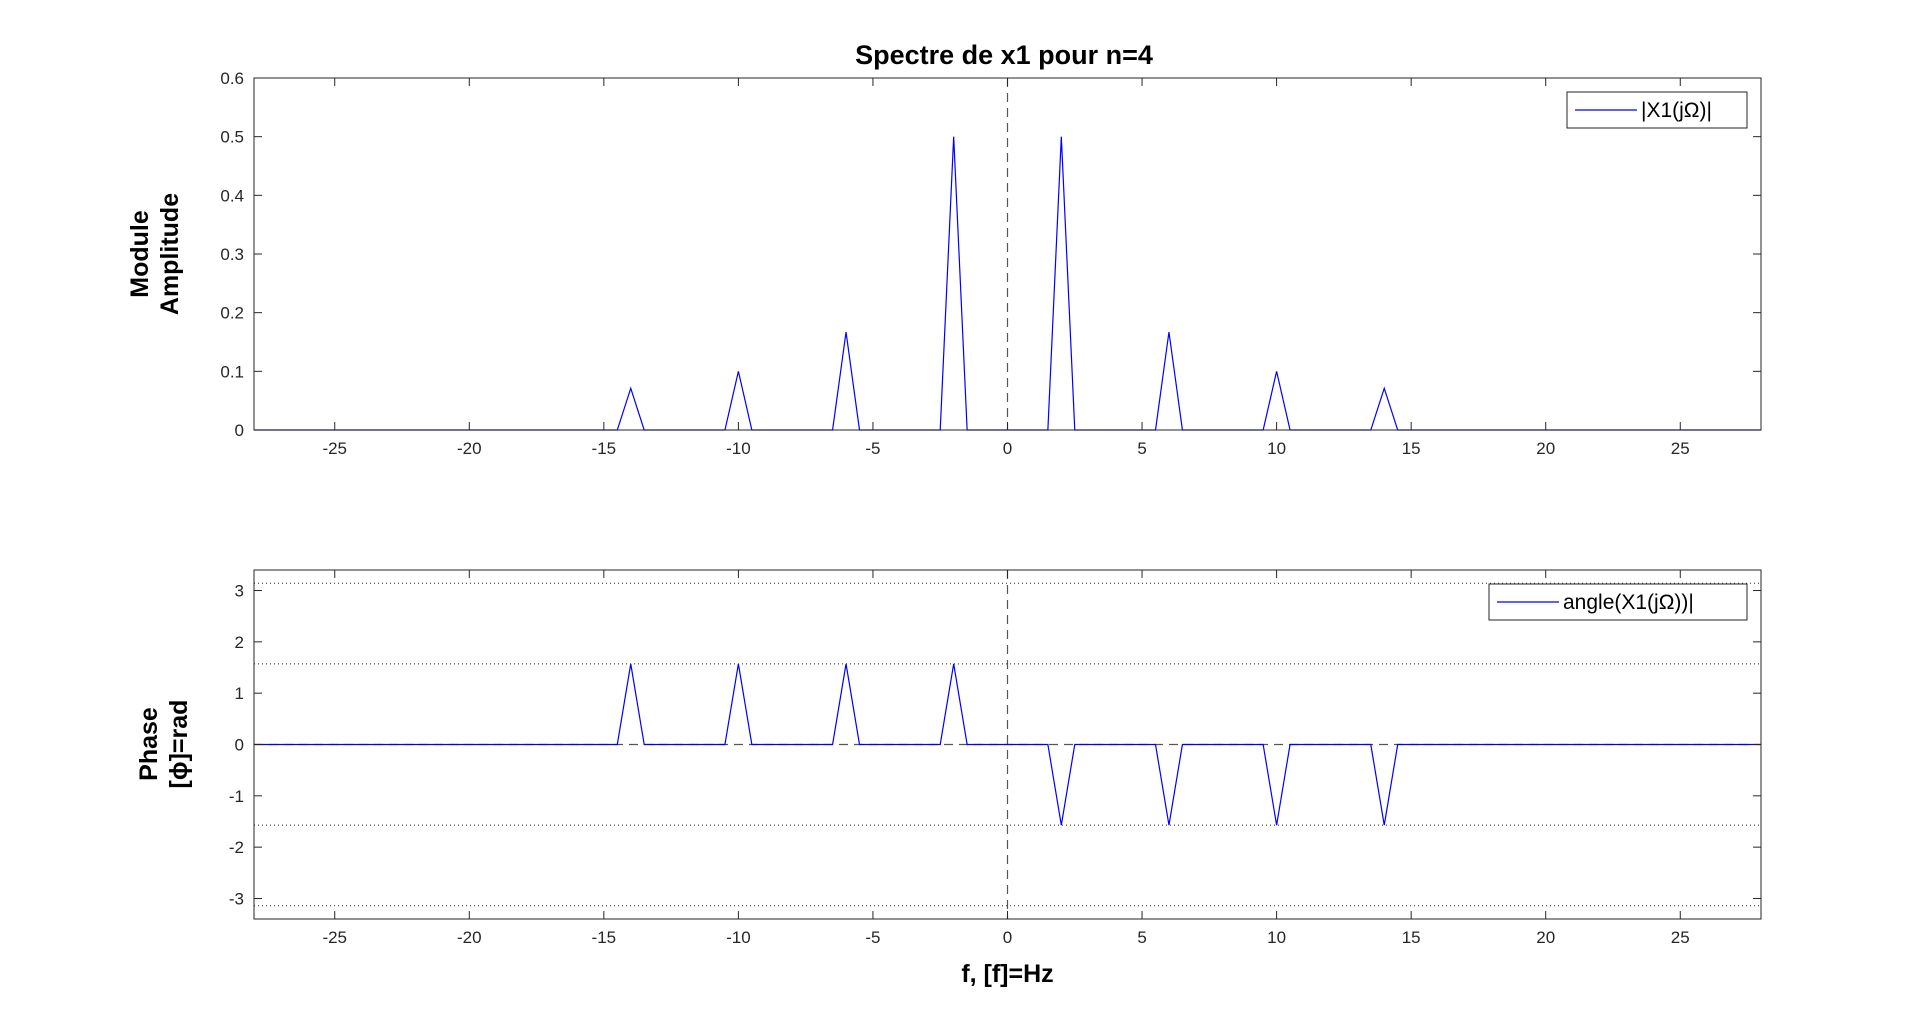 The image size is (1920, 1019). What do you see at coordinates (232, 371) in the screenshot?
I see `y-tick-label: 0.1` at bounding box center [232, 371].